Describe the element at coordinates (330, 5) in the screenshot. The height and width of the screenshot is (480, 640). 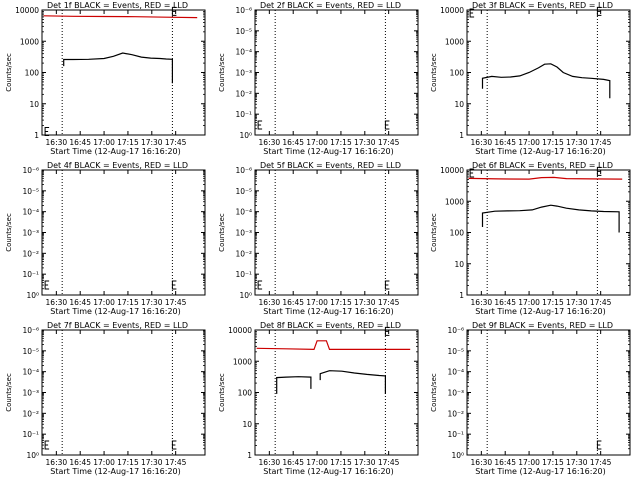
I see `chart-title: Det 2f BLACK = Events, RED = LLD` at that location.